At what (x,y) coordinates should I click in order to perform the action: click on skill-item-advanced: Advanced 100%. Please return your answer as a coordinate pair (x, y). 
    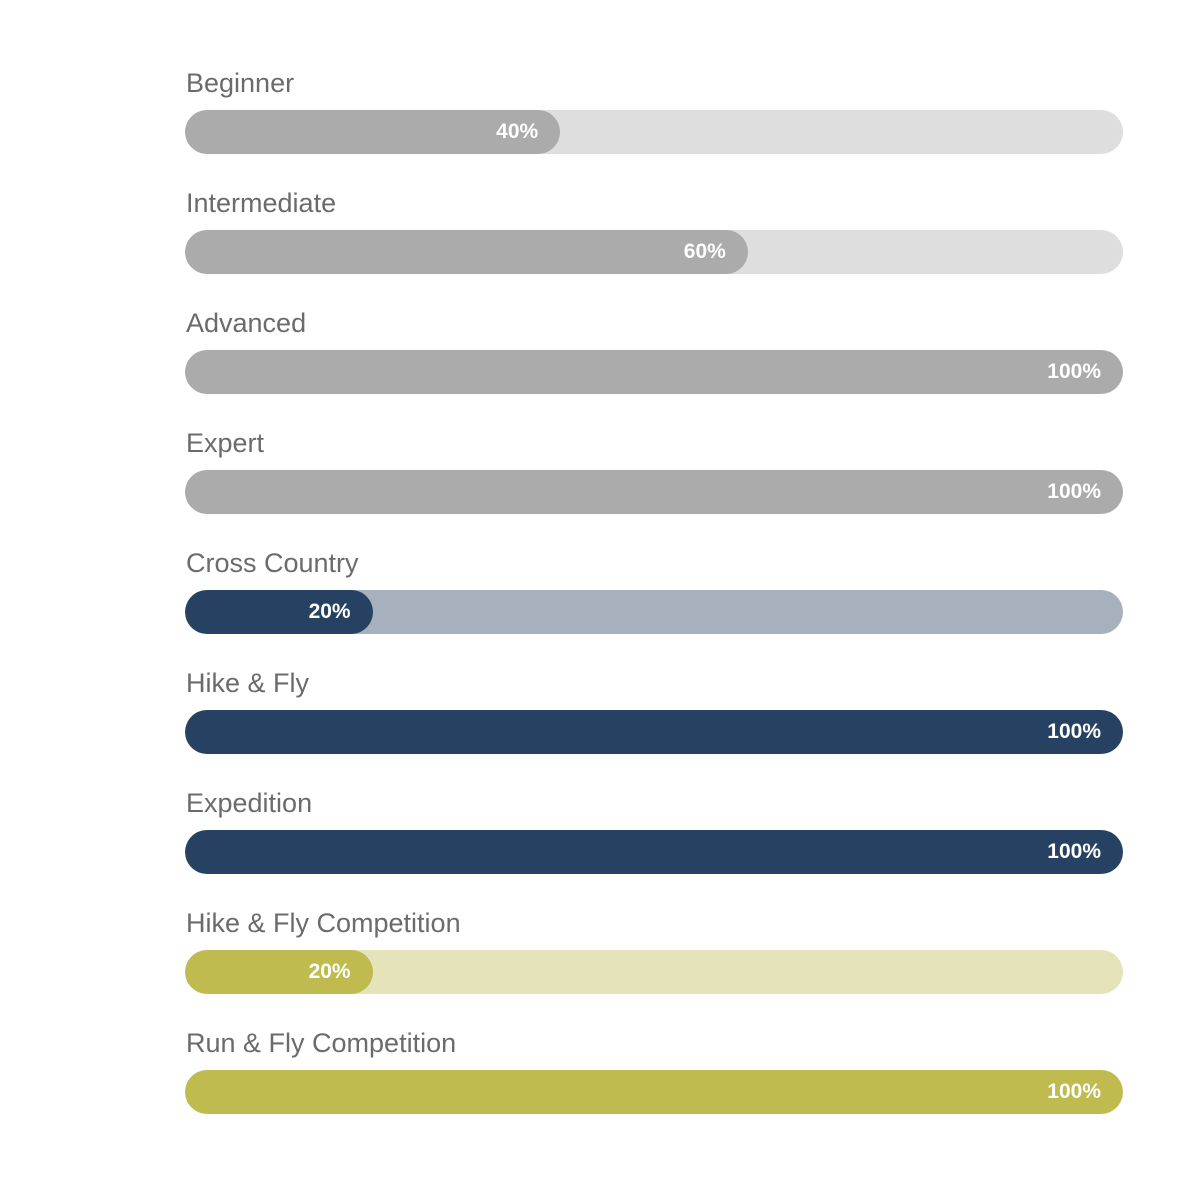
    Looking at the image, I should click on (654, 364).